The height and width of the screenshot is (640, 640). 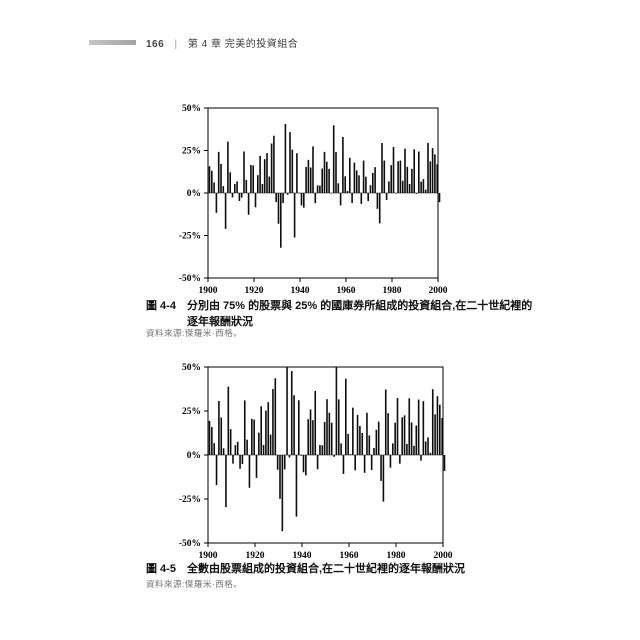 I want to click on figure-4-5-chart: 50% 25% 0% -25% -50% 1900 1920 1940 1960 1980 2000, so click(x=316, y=462).